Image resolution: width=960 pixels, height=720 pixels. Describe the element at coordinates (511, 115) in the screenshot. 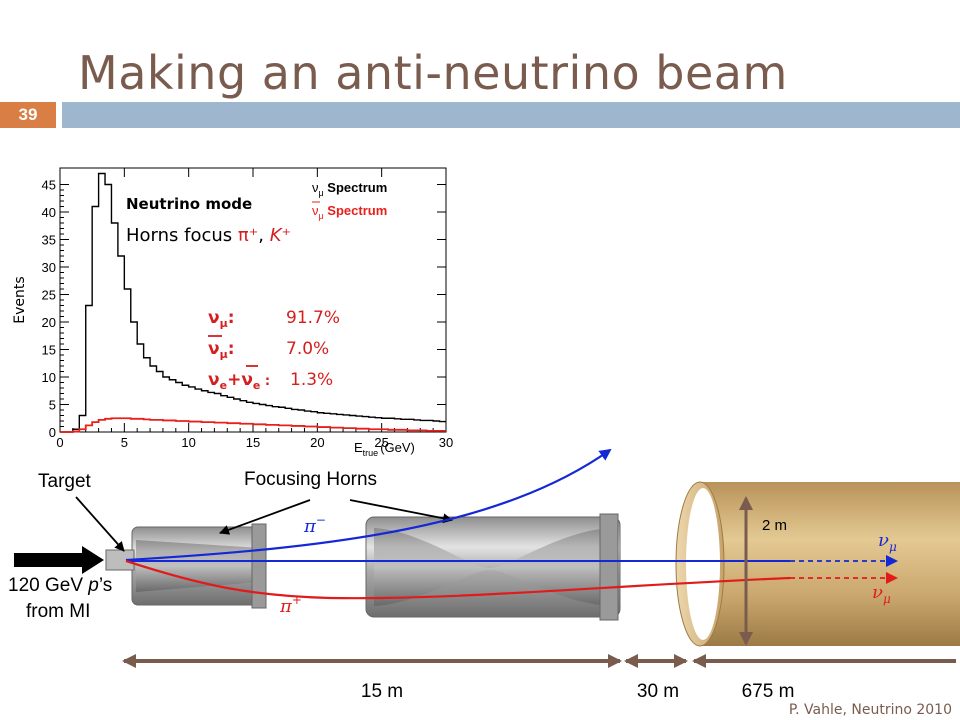

I see `title-bar` at that location.